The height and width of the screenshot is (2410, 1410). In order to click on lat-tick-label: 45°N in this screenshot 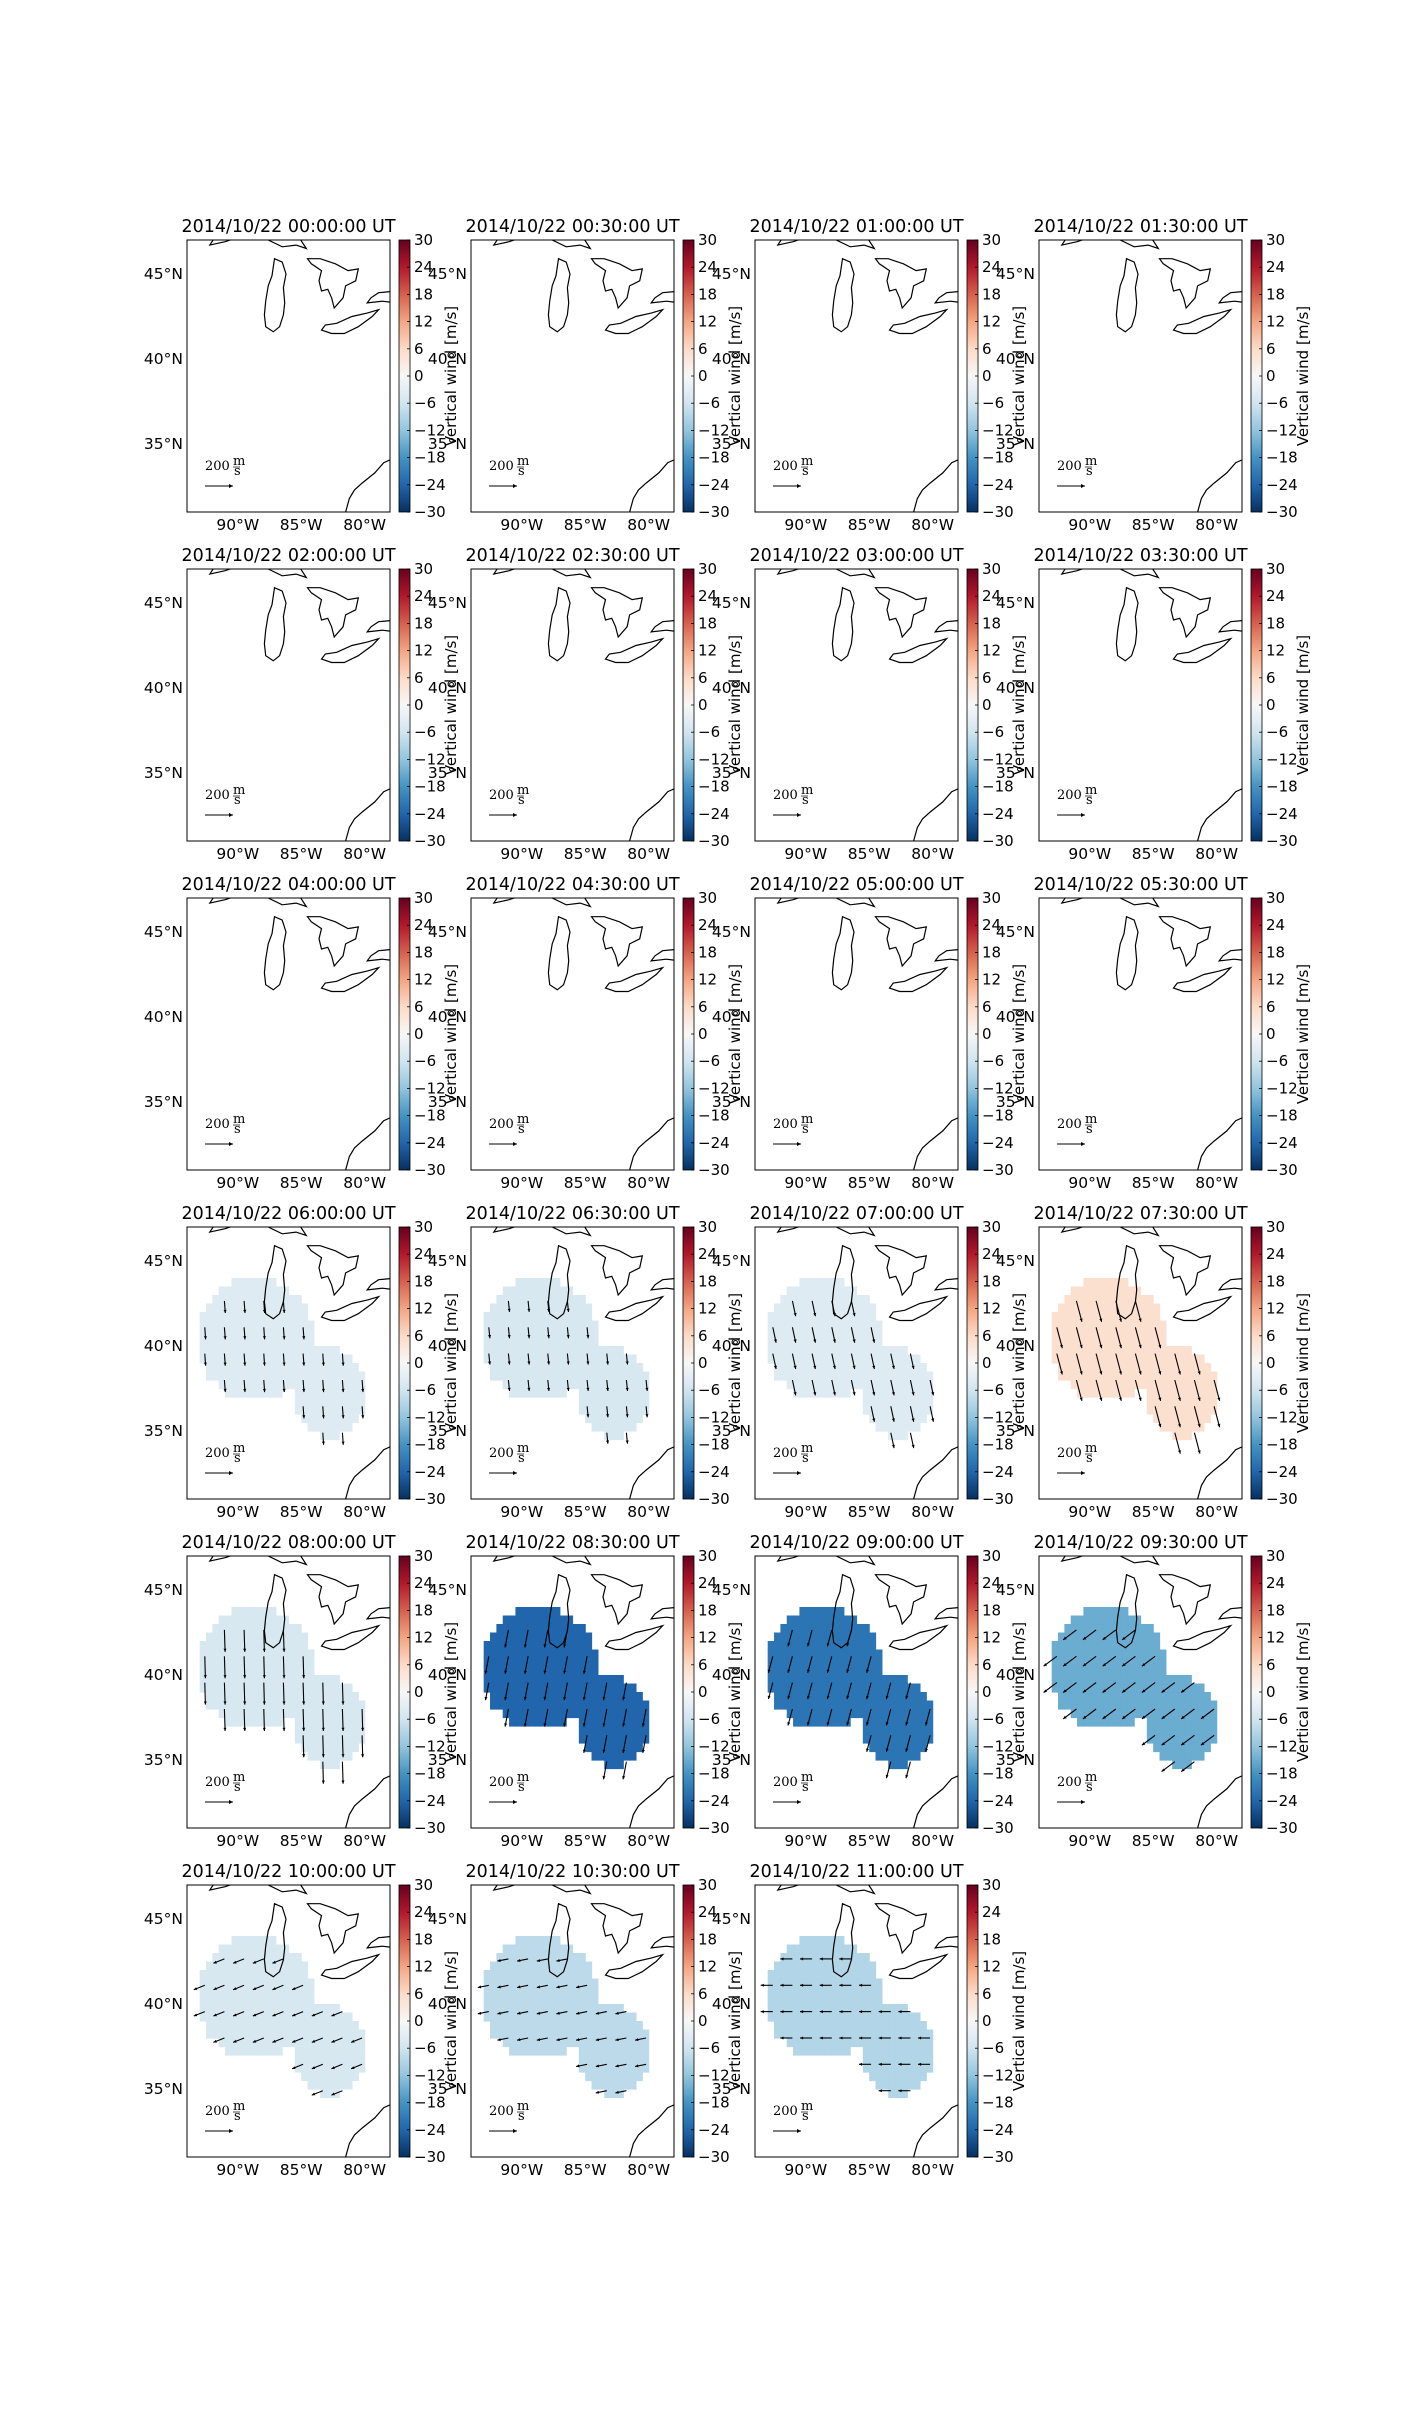, I will do `click(1015, 1590)`.